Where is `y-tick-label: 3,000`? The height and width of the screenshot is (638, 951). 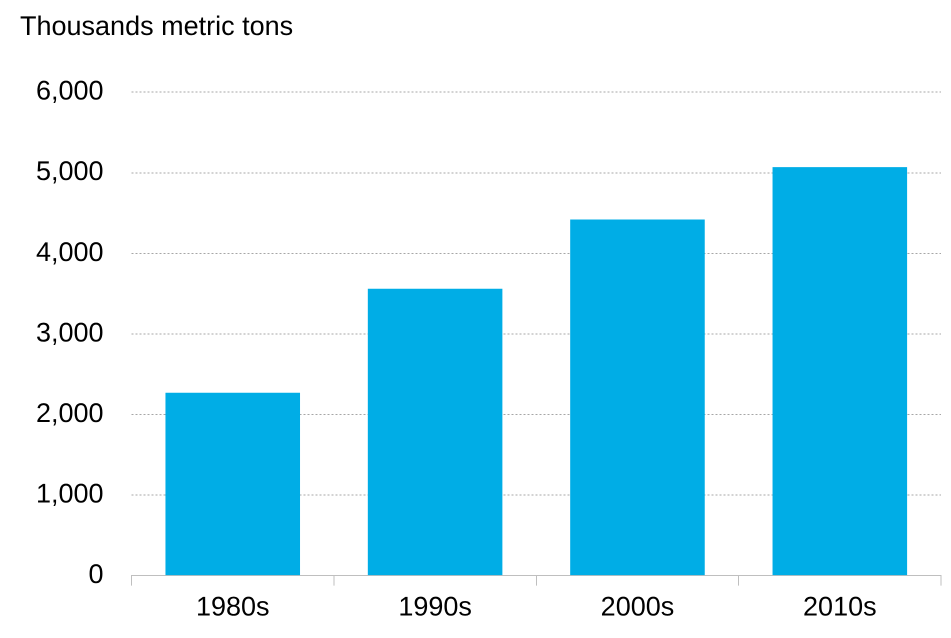 y-tick-label: 3,000 is located at coordinates (70, 332).